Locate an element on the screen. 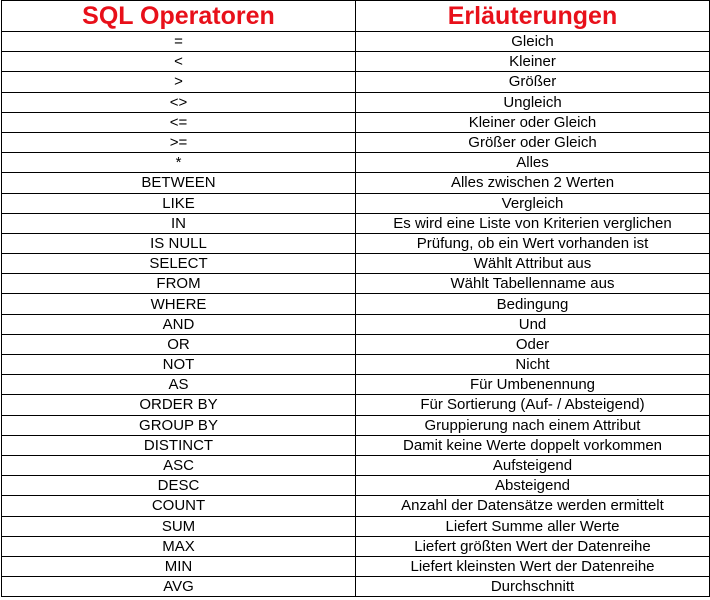 The width and height of the screenshot is (710, 600). table-row: OR Oder is located at coordinates (355, 344).